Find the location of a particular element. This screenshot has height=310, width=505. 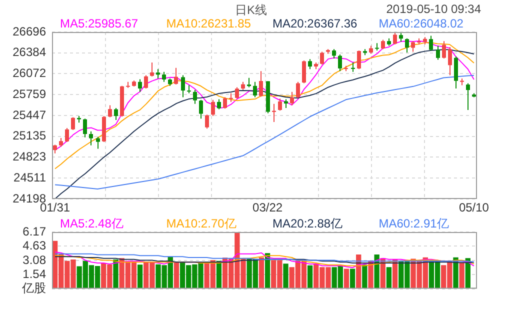

chart-subtitle: 2019-05-10 09:34 is located at coordinates (433, 9).